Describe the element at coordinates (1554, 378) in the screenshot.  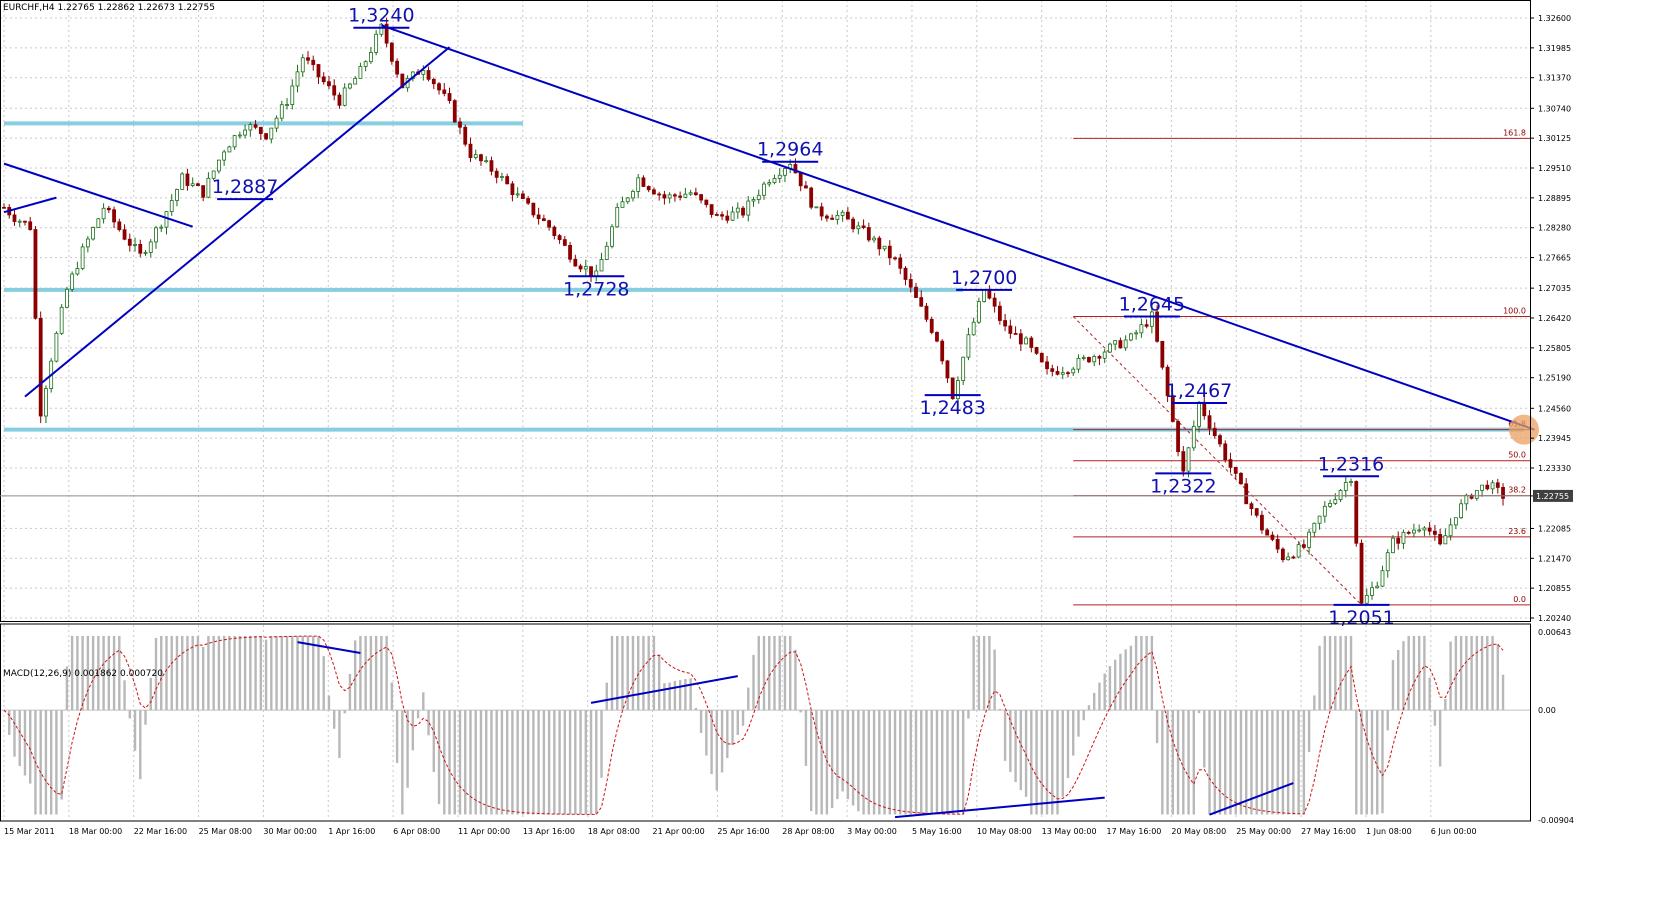
I see `price-tick-label: 1.25190` at that location.